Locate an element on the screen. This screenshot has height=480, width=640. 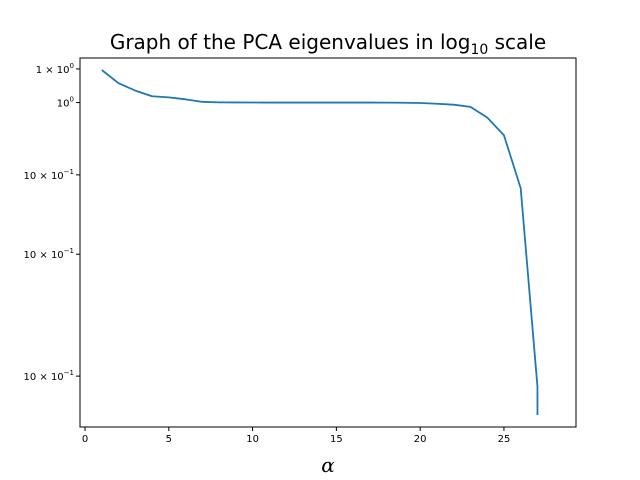
chart-title-prefix: Graph of the PCA eigenvalues in log is located at coordinates (290, 42).